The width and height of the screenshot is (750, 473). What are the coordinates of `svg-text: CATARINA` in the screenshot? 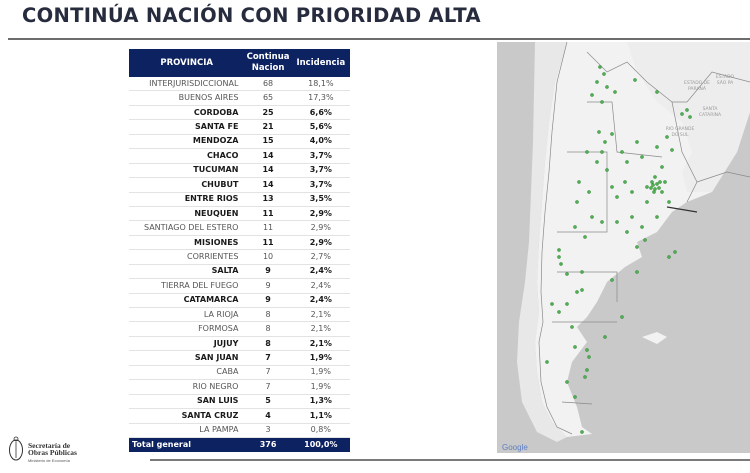 It's located at (710, 115).